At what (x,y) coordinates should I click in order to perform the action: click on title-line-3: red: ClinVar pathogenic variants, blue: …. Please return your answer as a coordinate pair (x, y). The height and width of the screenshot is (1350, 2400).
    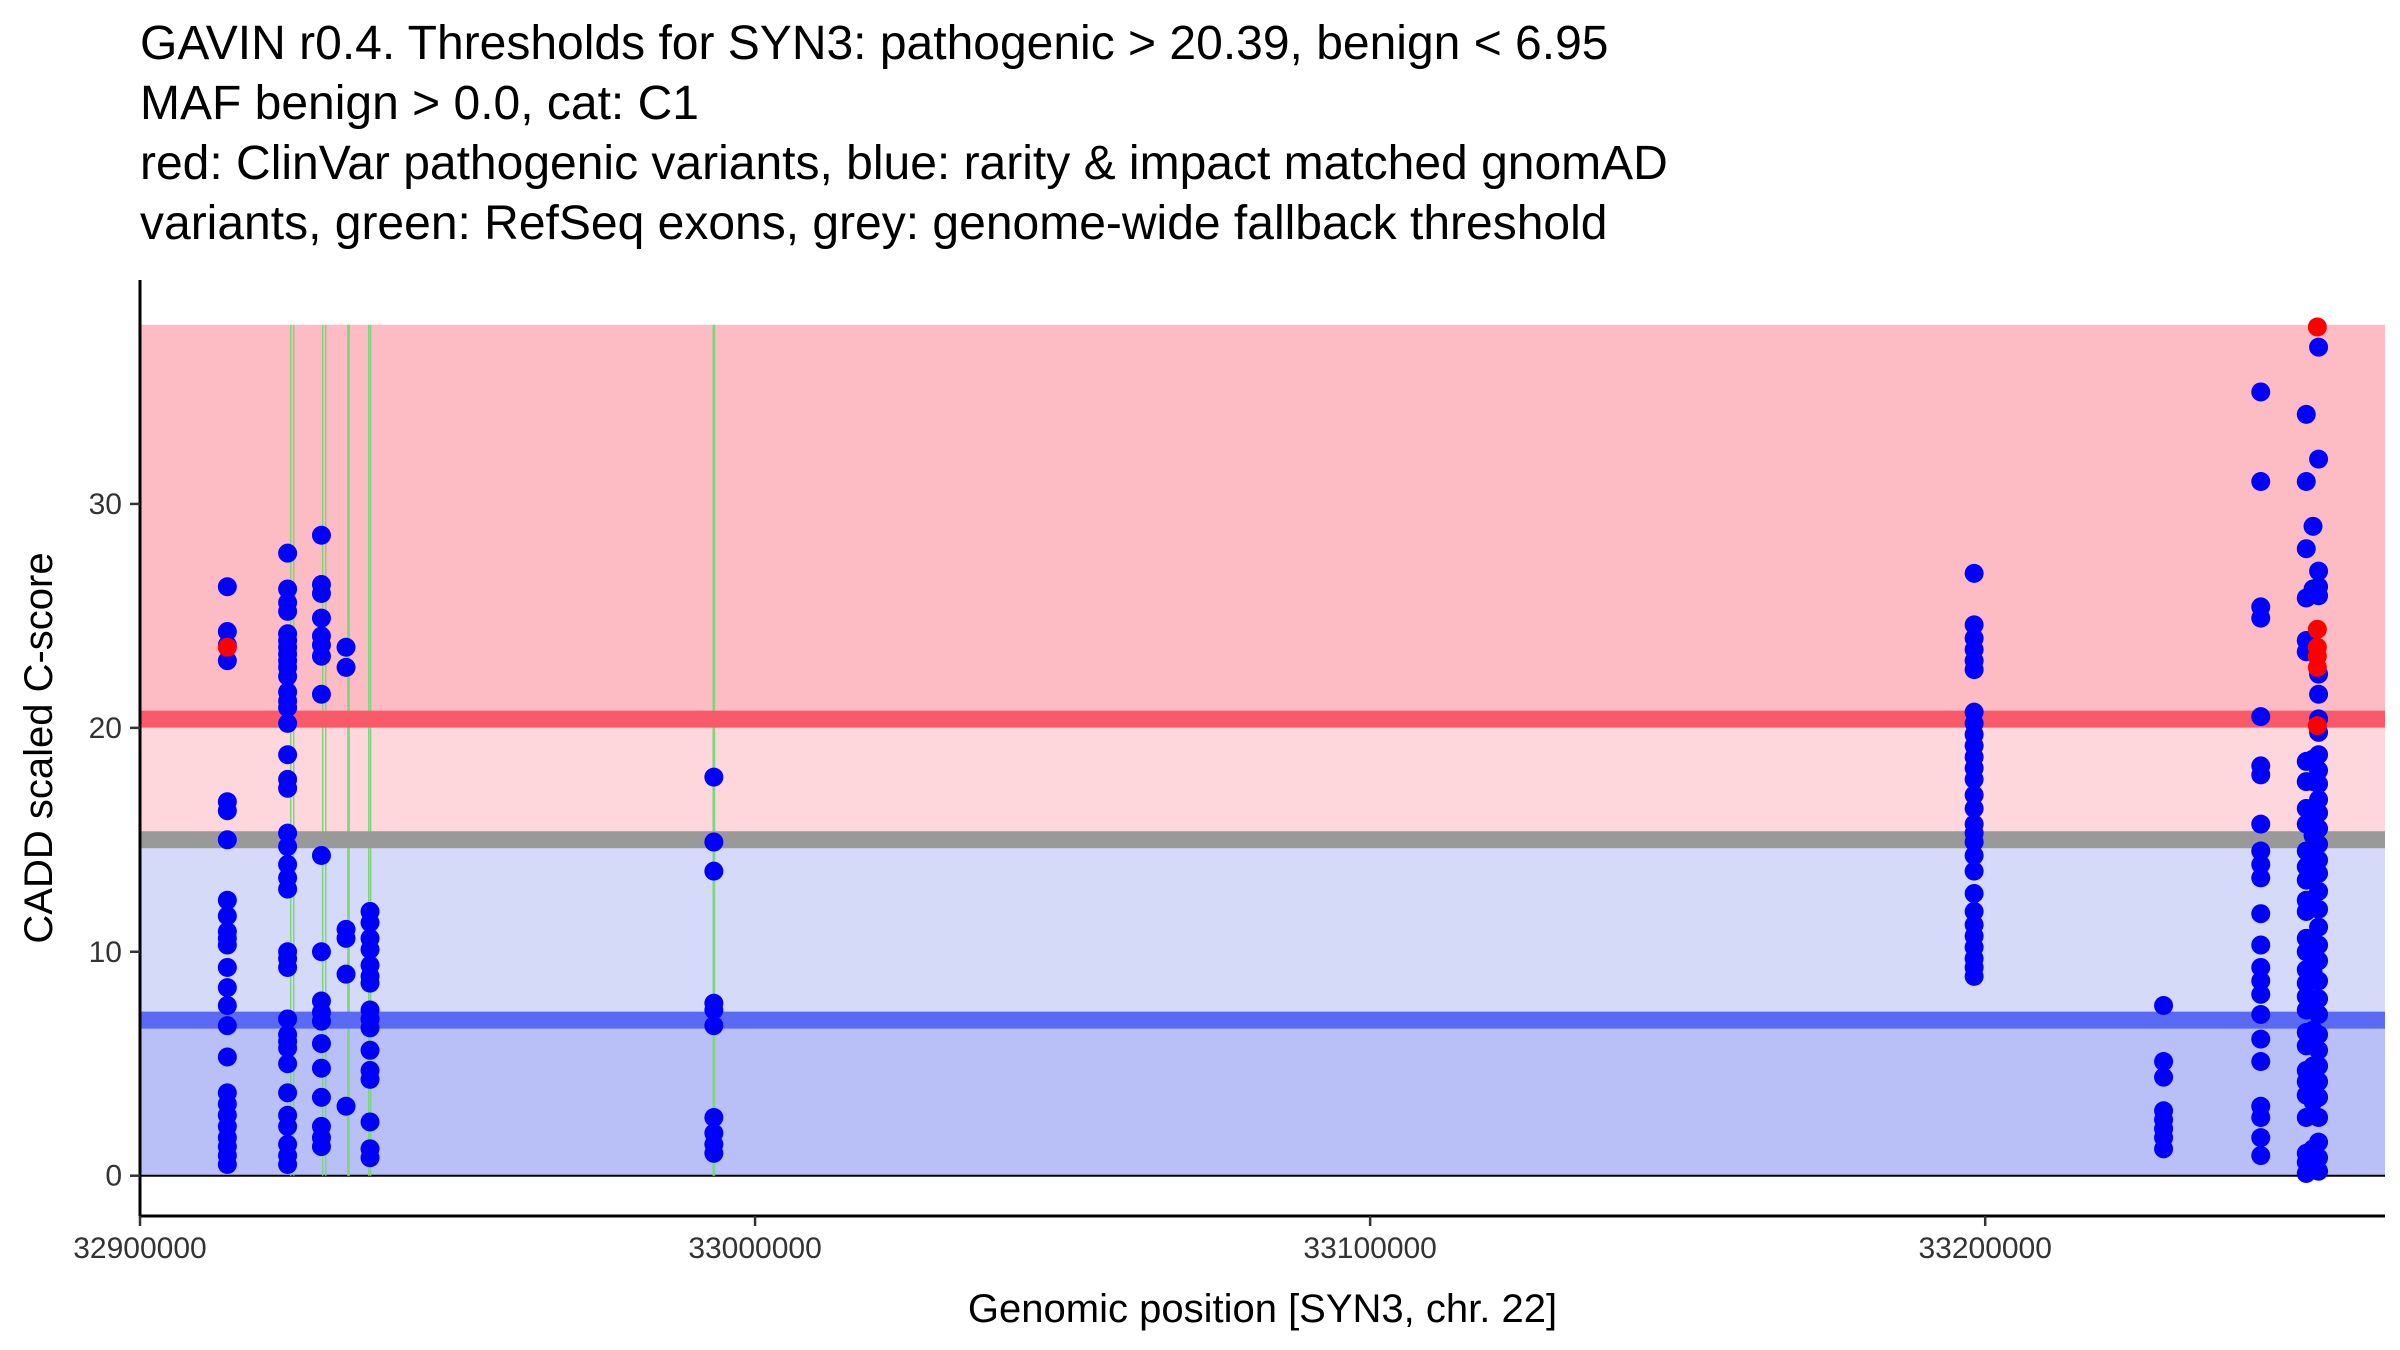
    Looking at the image, I should click on (904, 163).